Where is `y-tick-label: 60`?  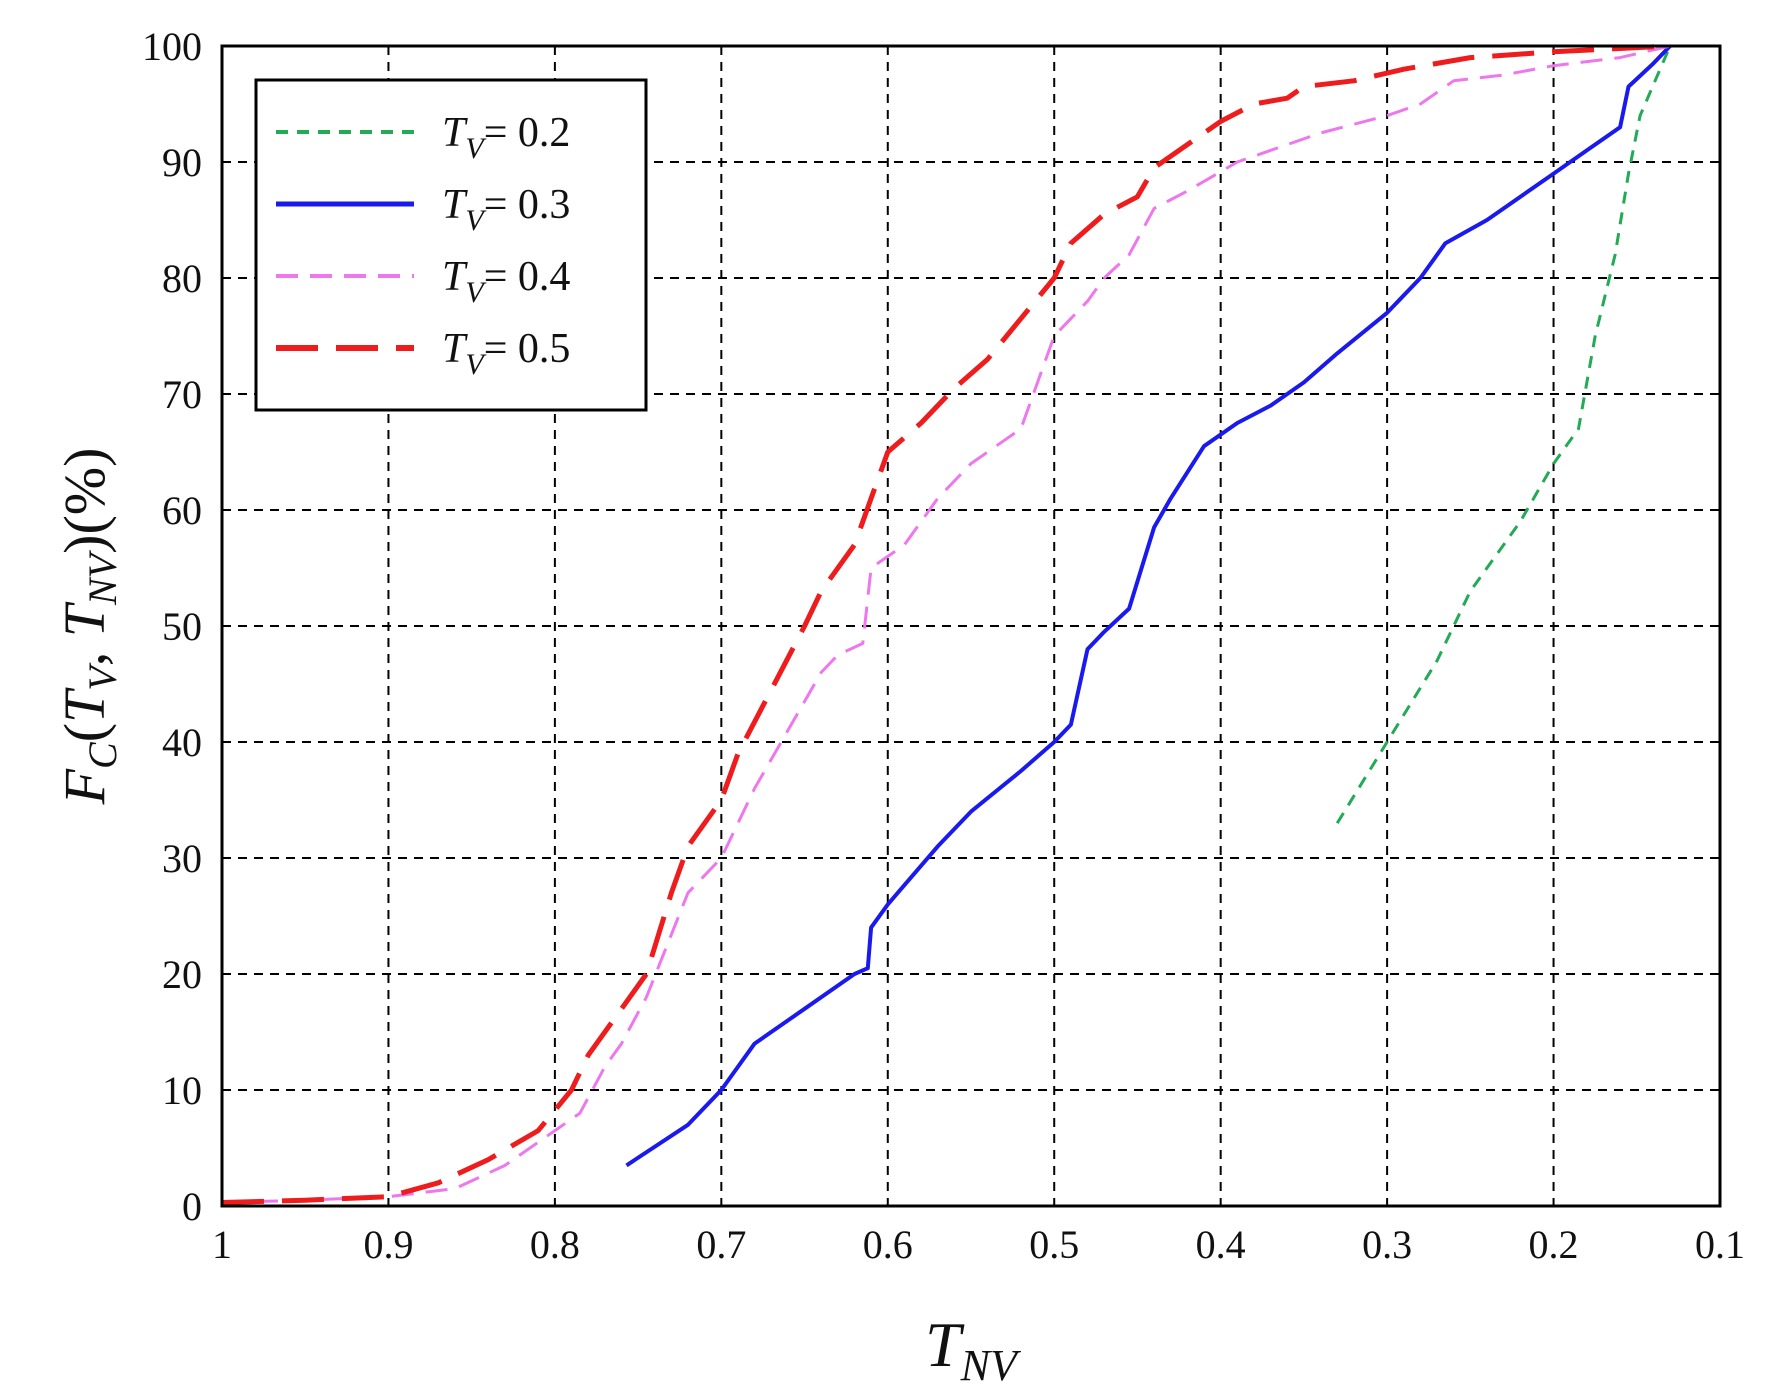
y-tick-label: 60 is located at coordinates (182, 510).